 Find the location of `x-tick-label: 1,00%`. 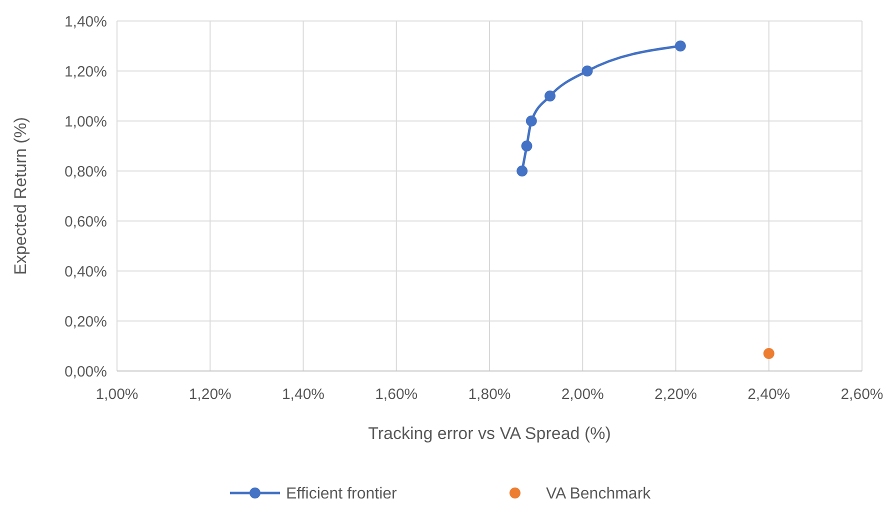

x-tick-label: 1,00% is located at coordinates (117, 394).